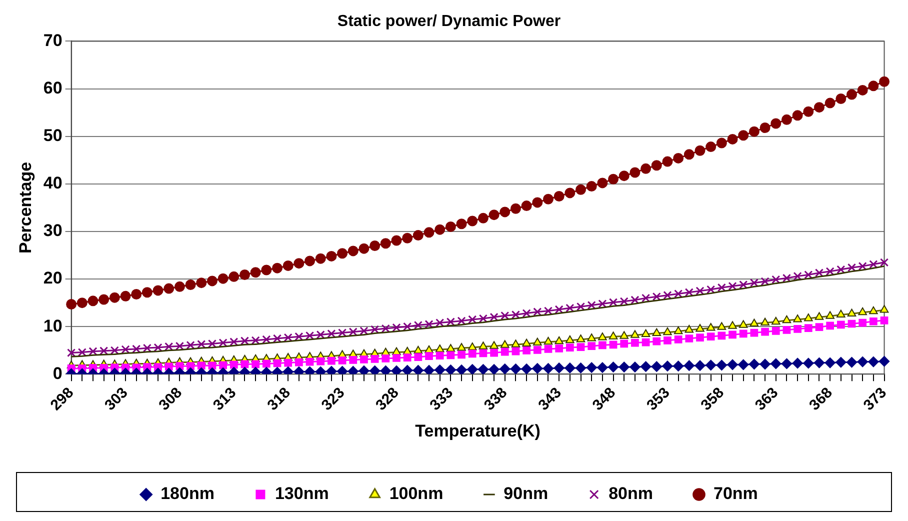 The height and width of the screenshot is (521, 908). I want to click on x-tick-label: 303, so click(117, 399).